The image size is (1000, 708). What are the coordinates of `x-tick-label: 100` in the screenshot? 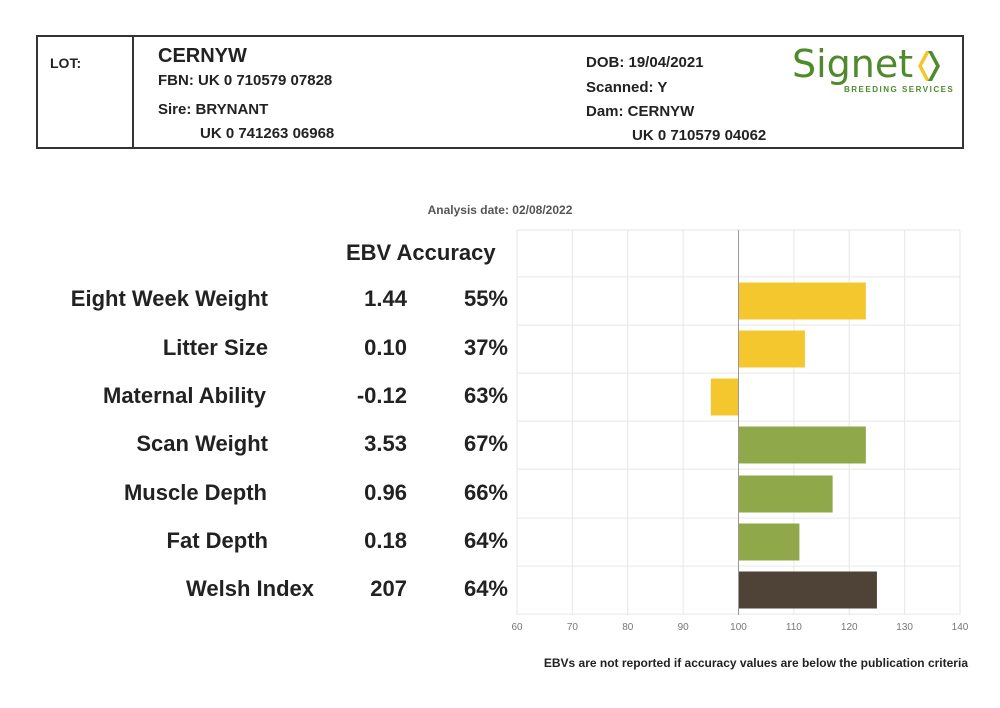 It's located at (738, 627).